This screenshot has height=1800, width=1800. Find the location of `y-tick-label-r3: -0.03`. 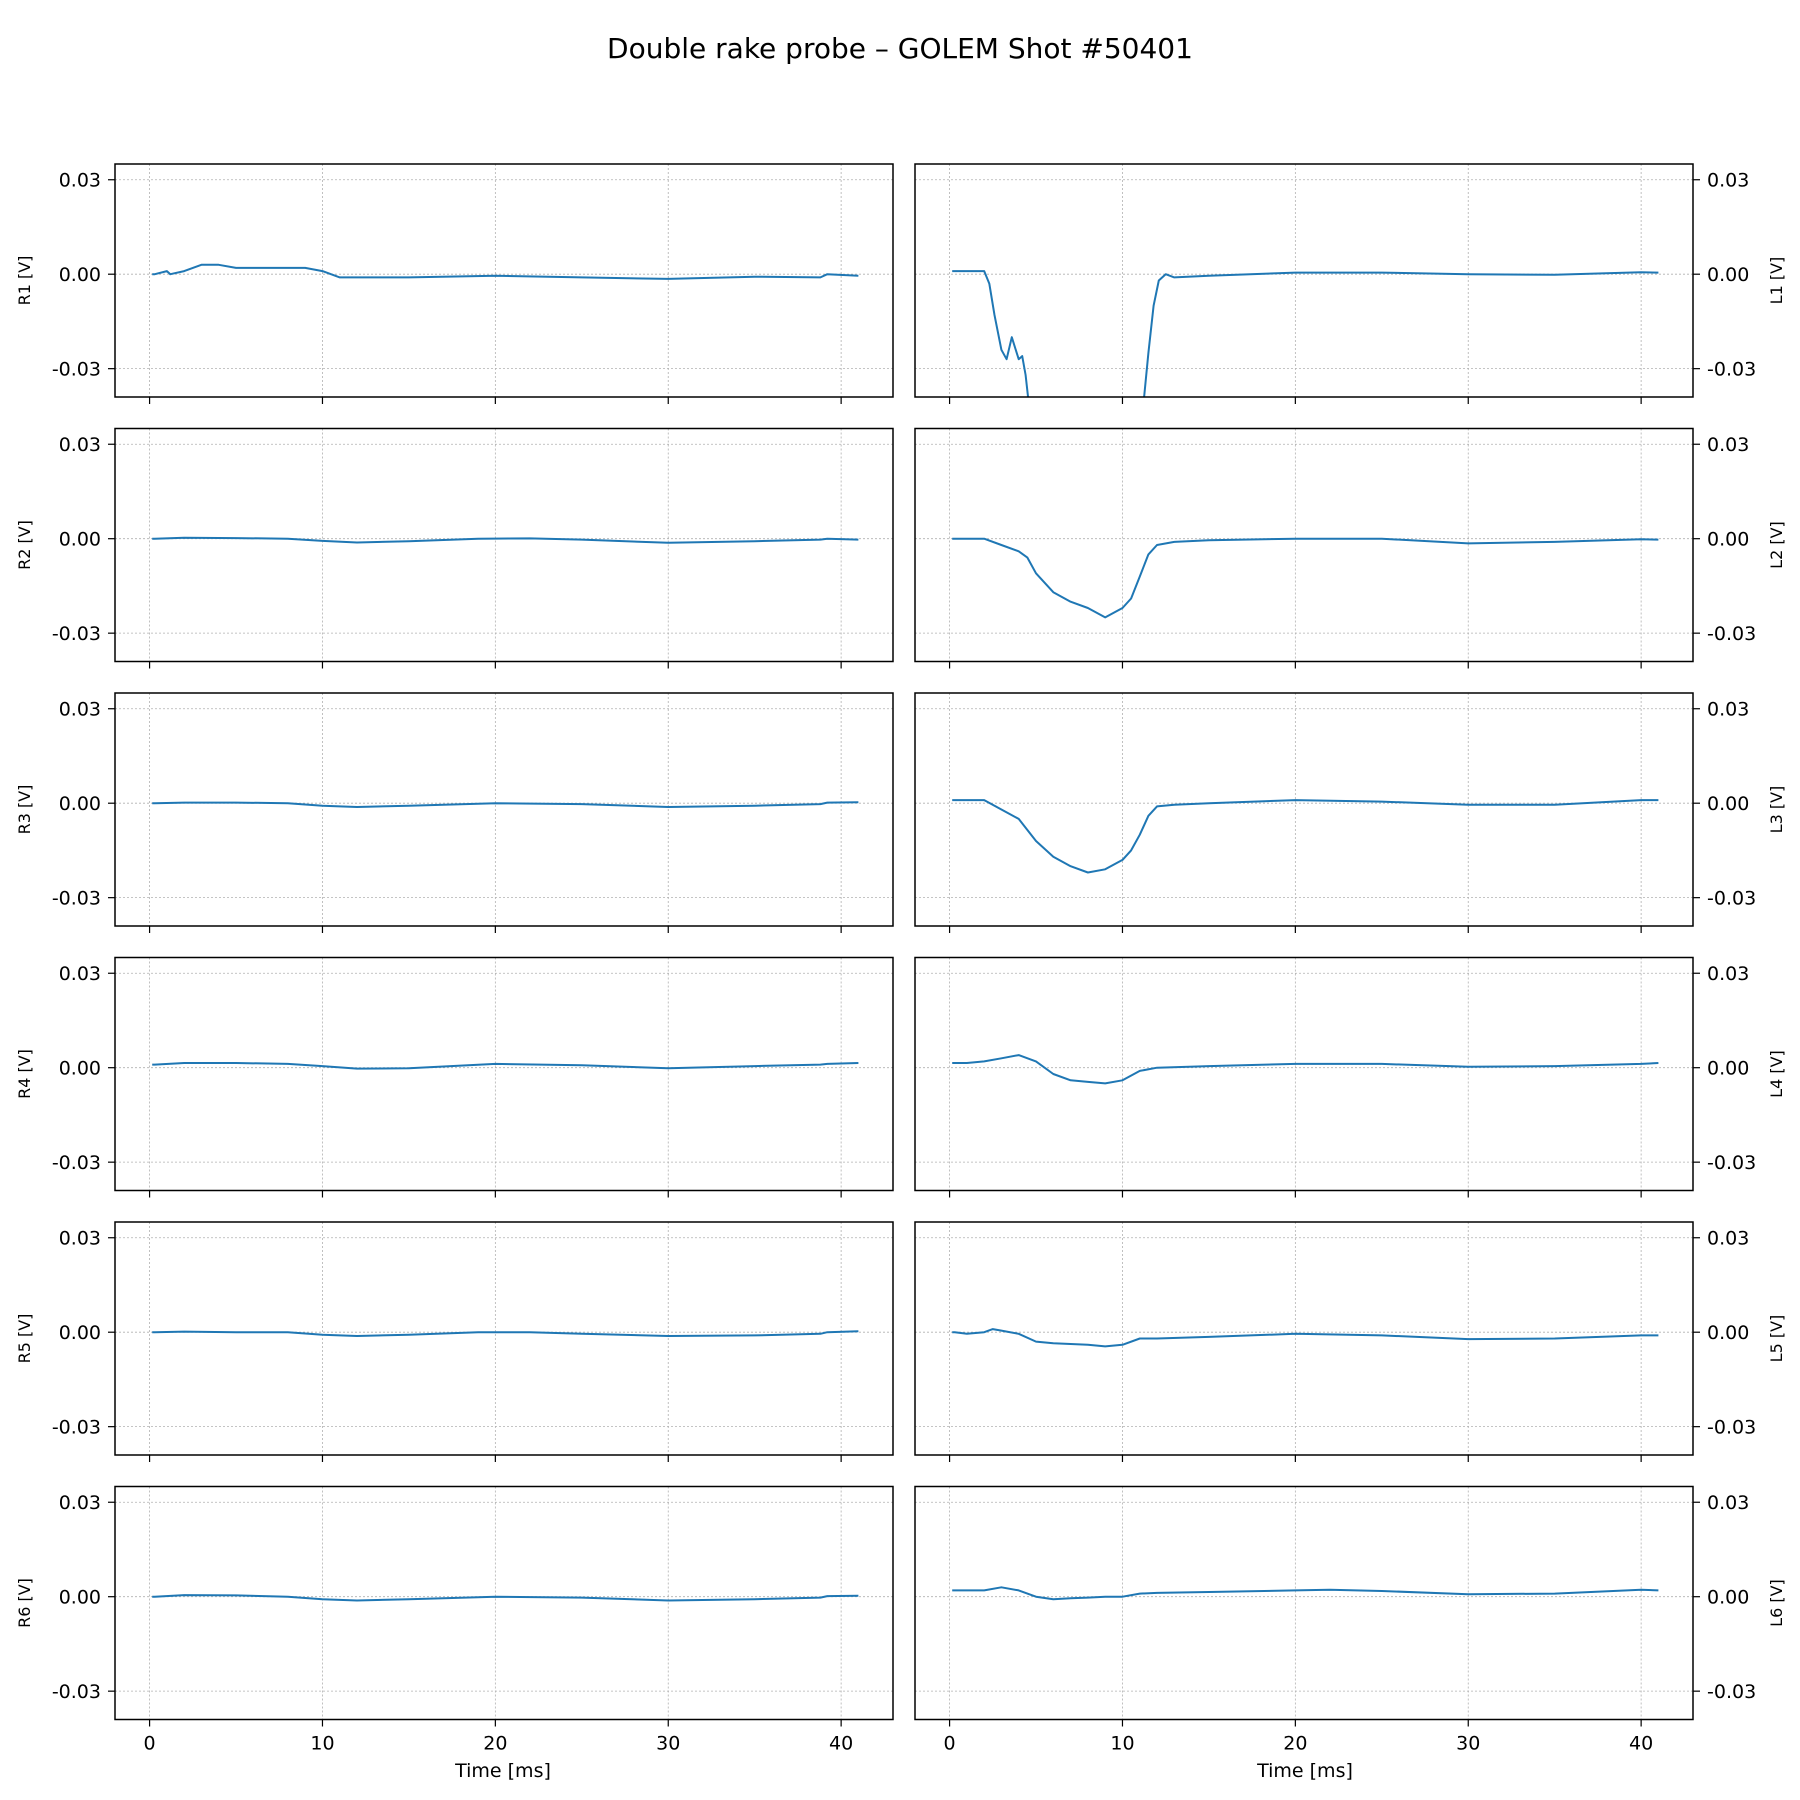

y-tick-label-r3: -0.03 is located at coordinates (76, 899).